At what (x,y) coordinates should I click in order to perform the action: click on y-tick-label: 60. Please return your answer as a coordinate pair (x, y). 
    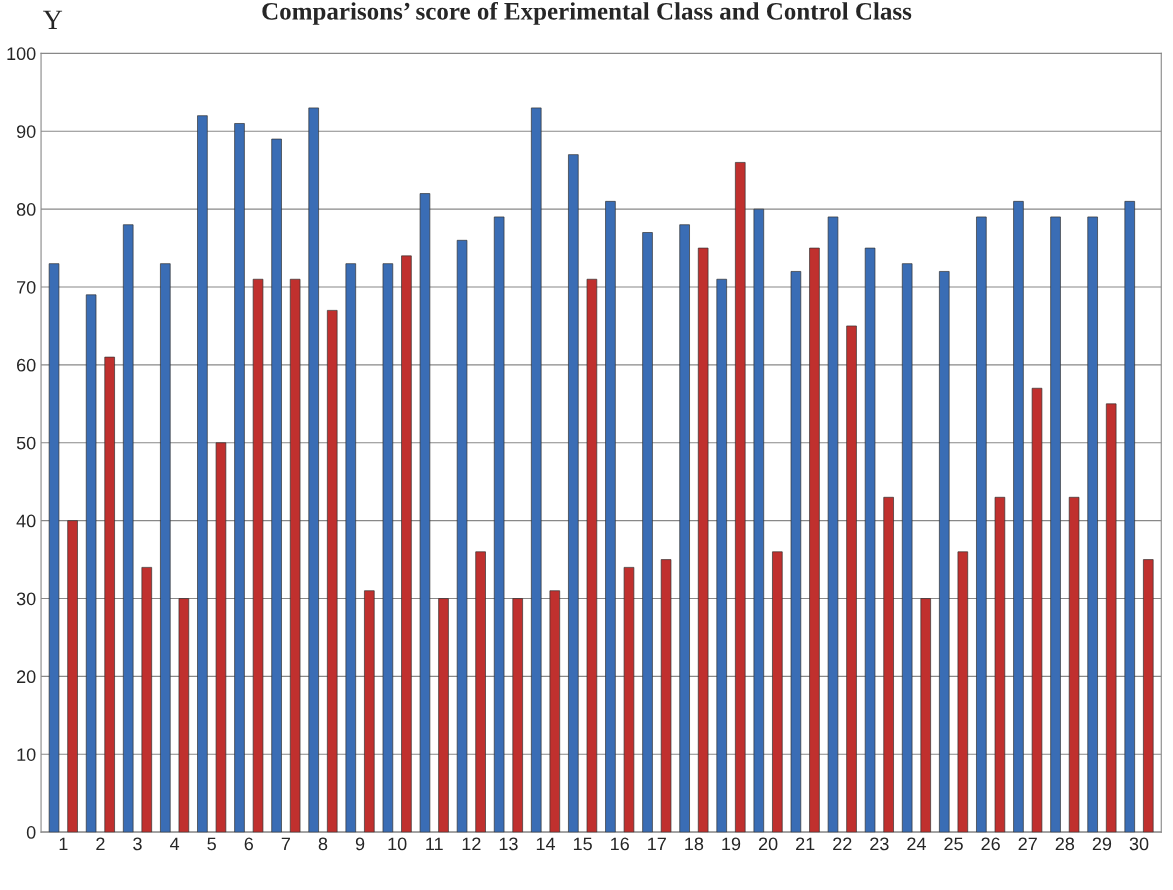
    Looking at the image, I should click on (26, 365).